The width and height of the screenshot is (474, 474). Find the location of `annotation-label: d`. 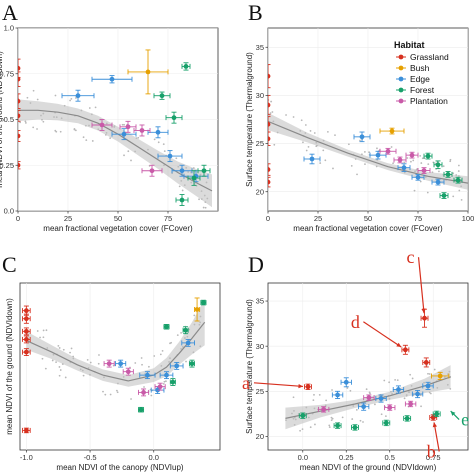

annotation-label: d is located at coordinates (355, 322).